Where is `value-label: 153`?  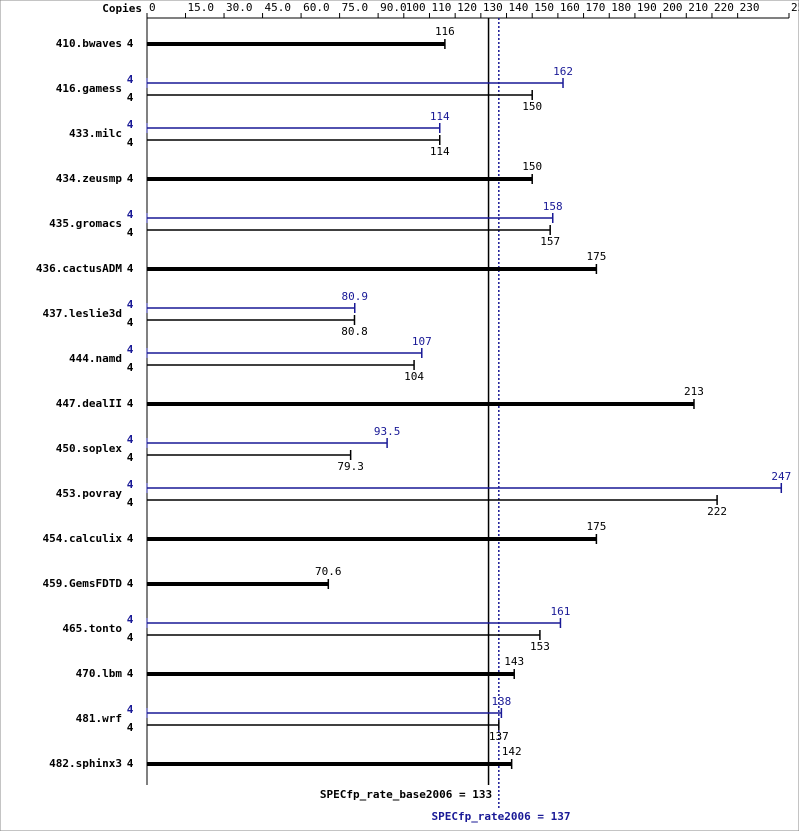 value-label: 153 is located at coordinates (540, 646).